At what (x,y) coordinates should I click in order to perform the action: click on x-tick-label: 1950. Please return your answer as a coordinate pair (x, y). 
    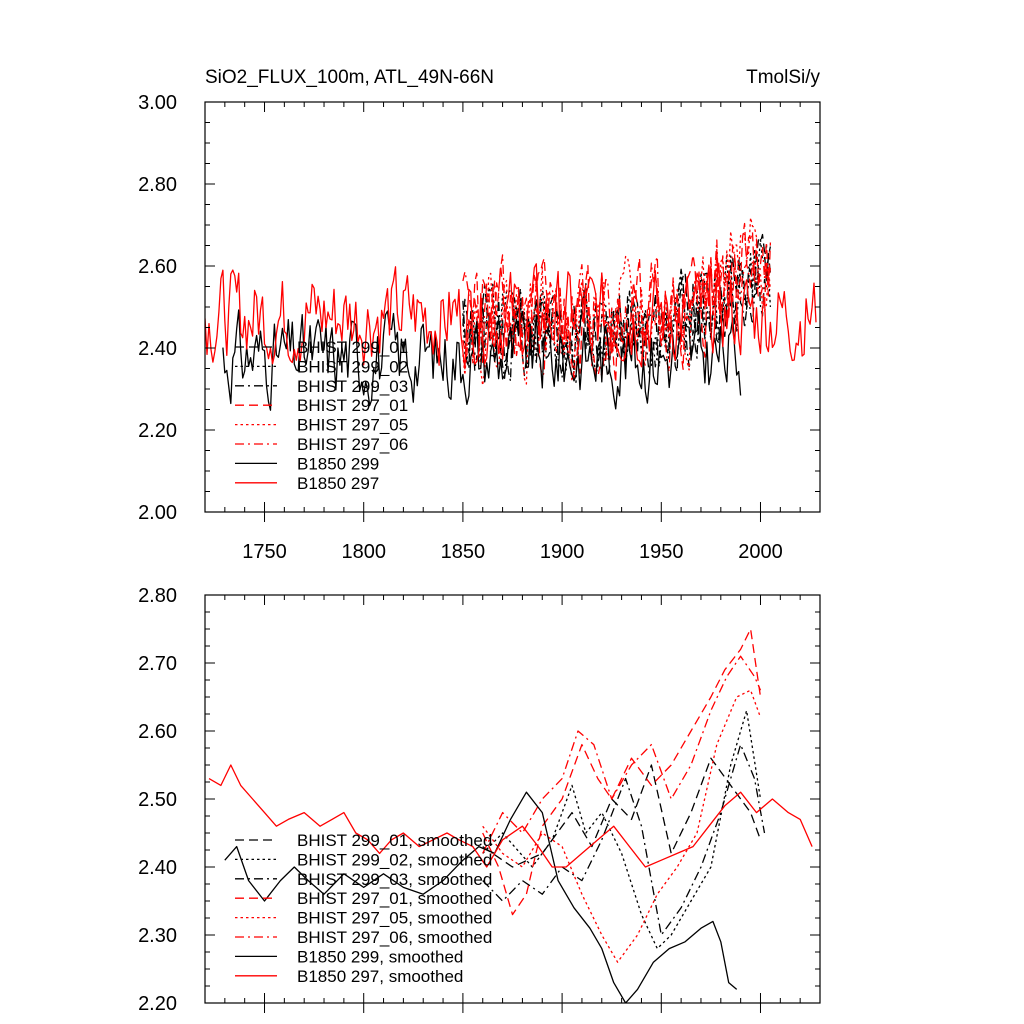
    Looking at the image, I should click on (661, 552).